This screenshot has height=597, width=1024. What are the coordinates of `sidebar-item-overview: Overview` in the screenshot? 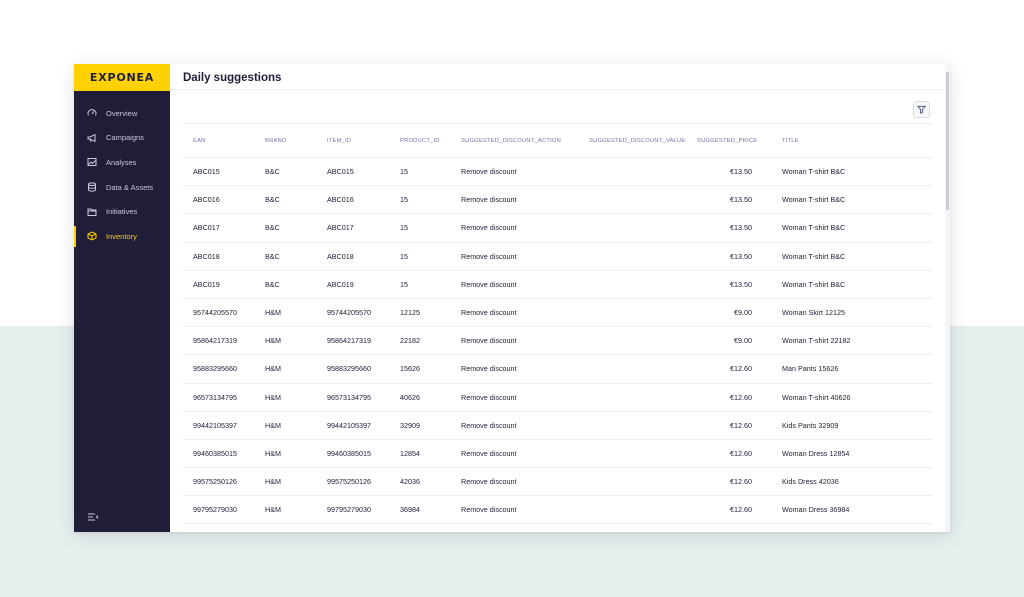 It's located at (122, 113).